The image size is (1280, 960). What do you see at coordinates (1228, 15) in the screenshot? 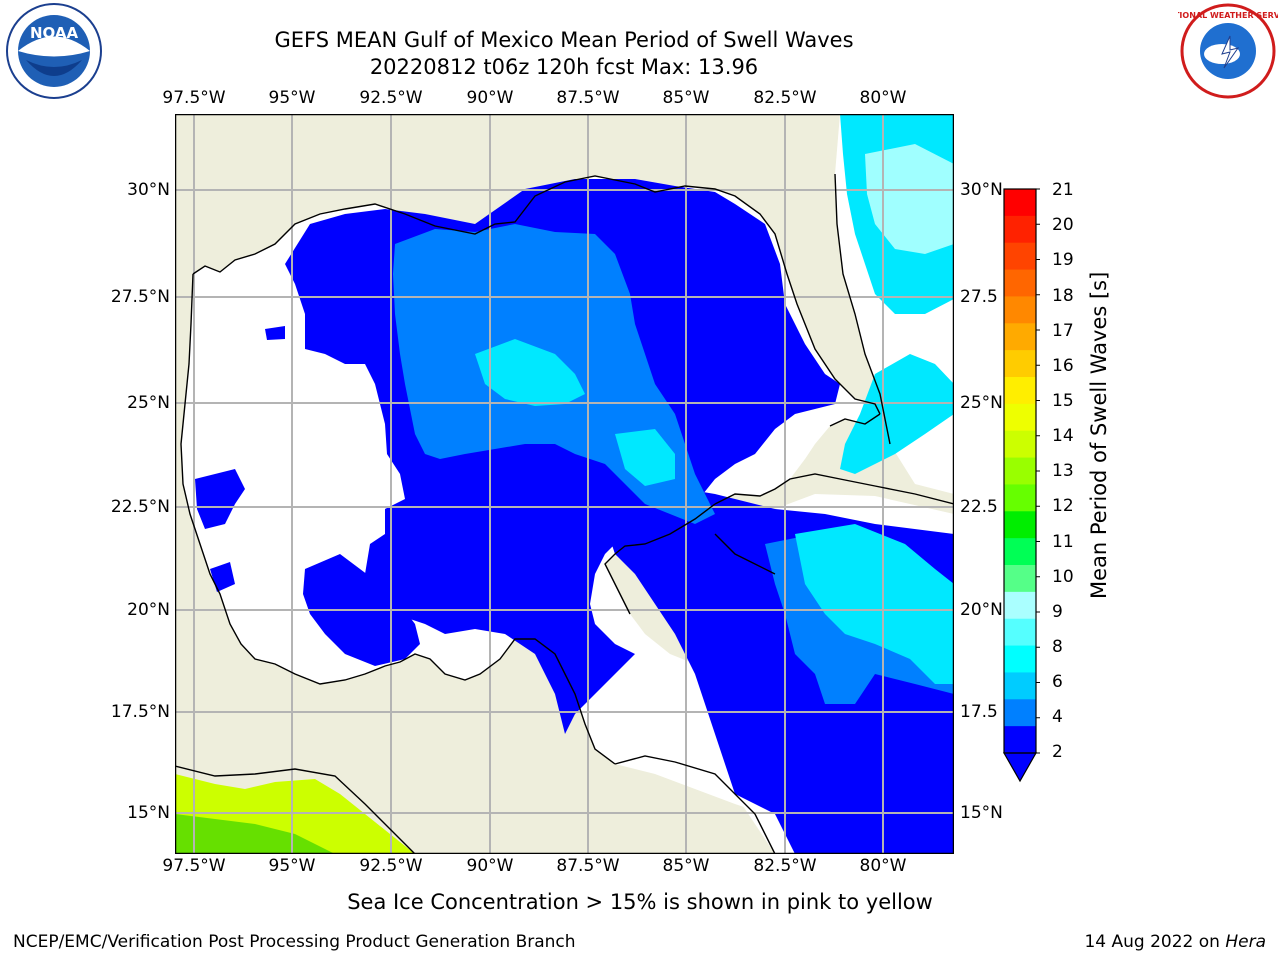
I see `svg-text: NATIONAL WEATHER SERVICE` at bounding box center [1228, 15].